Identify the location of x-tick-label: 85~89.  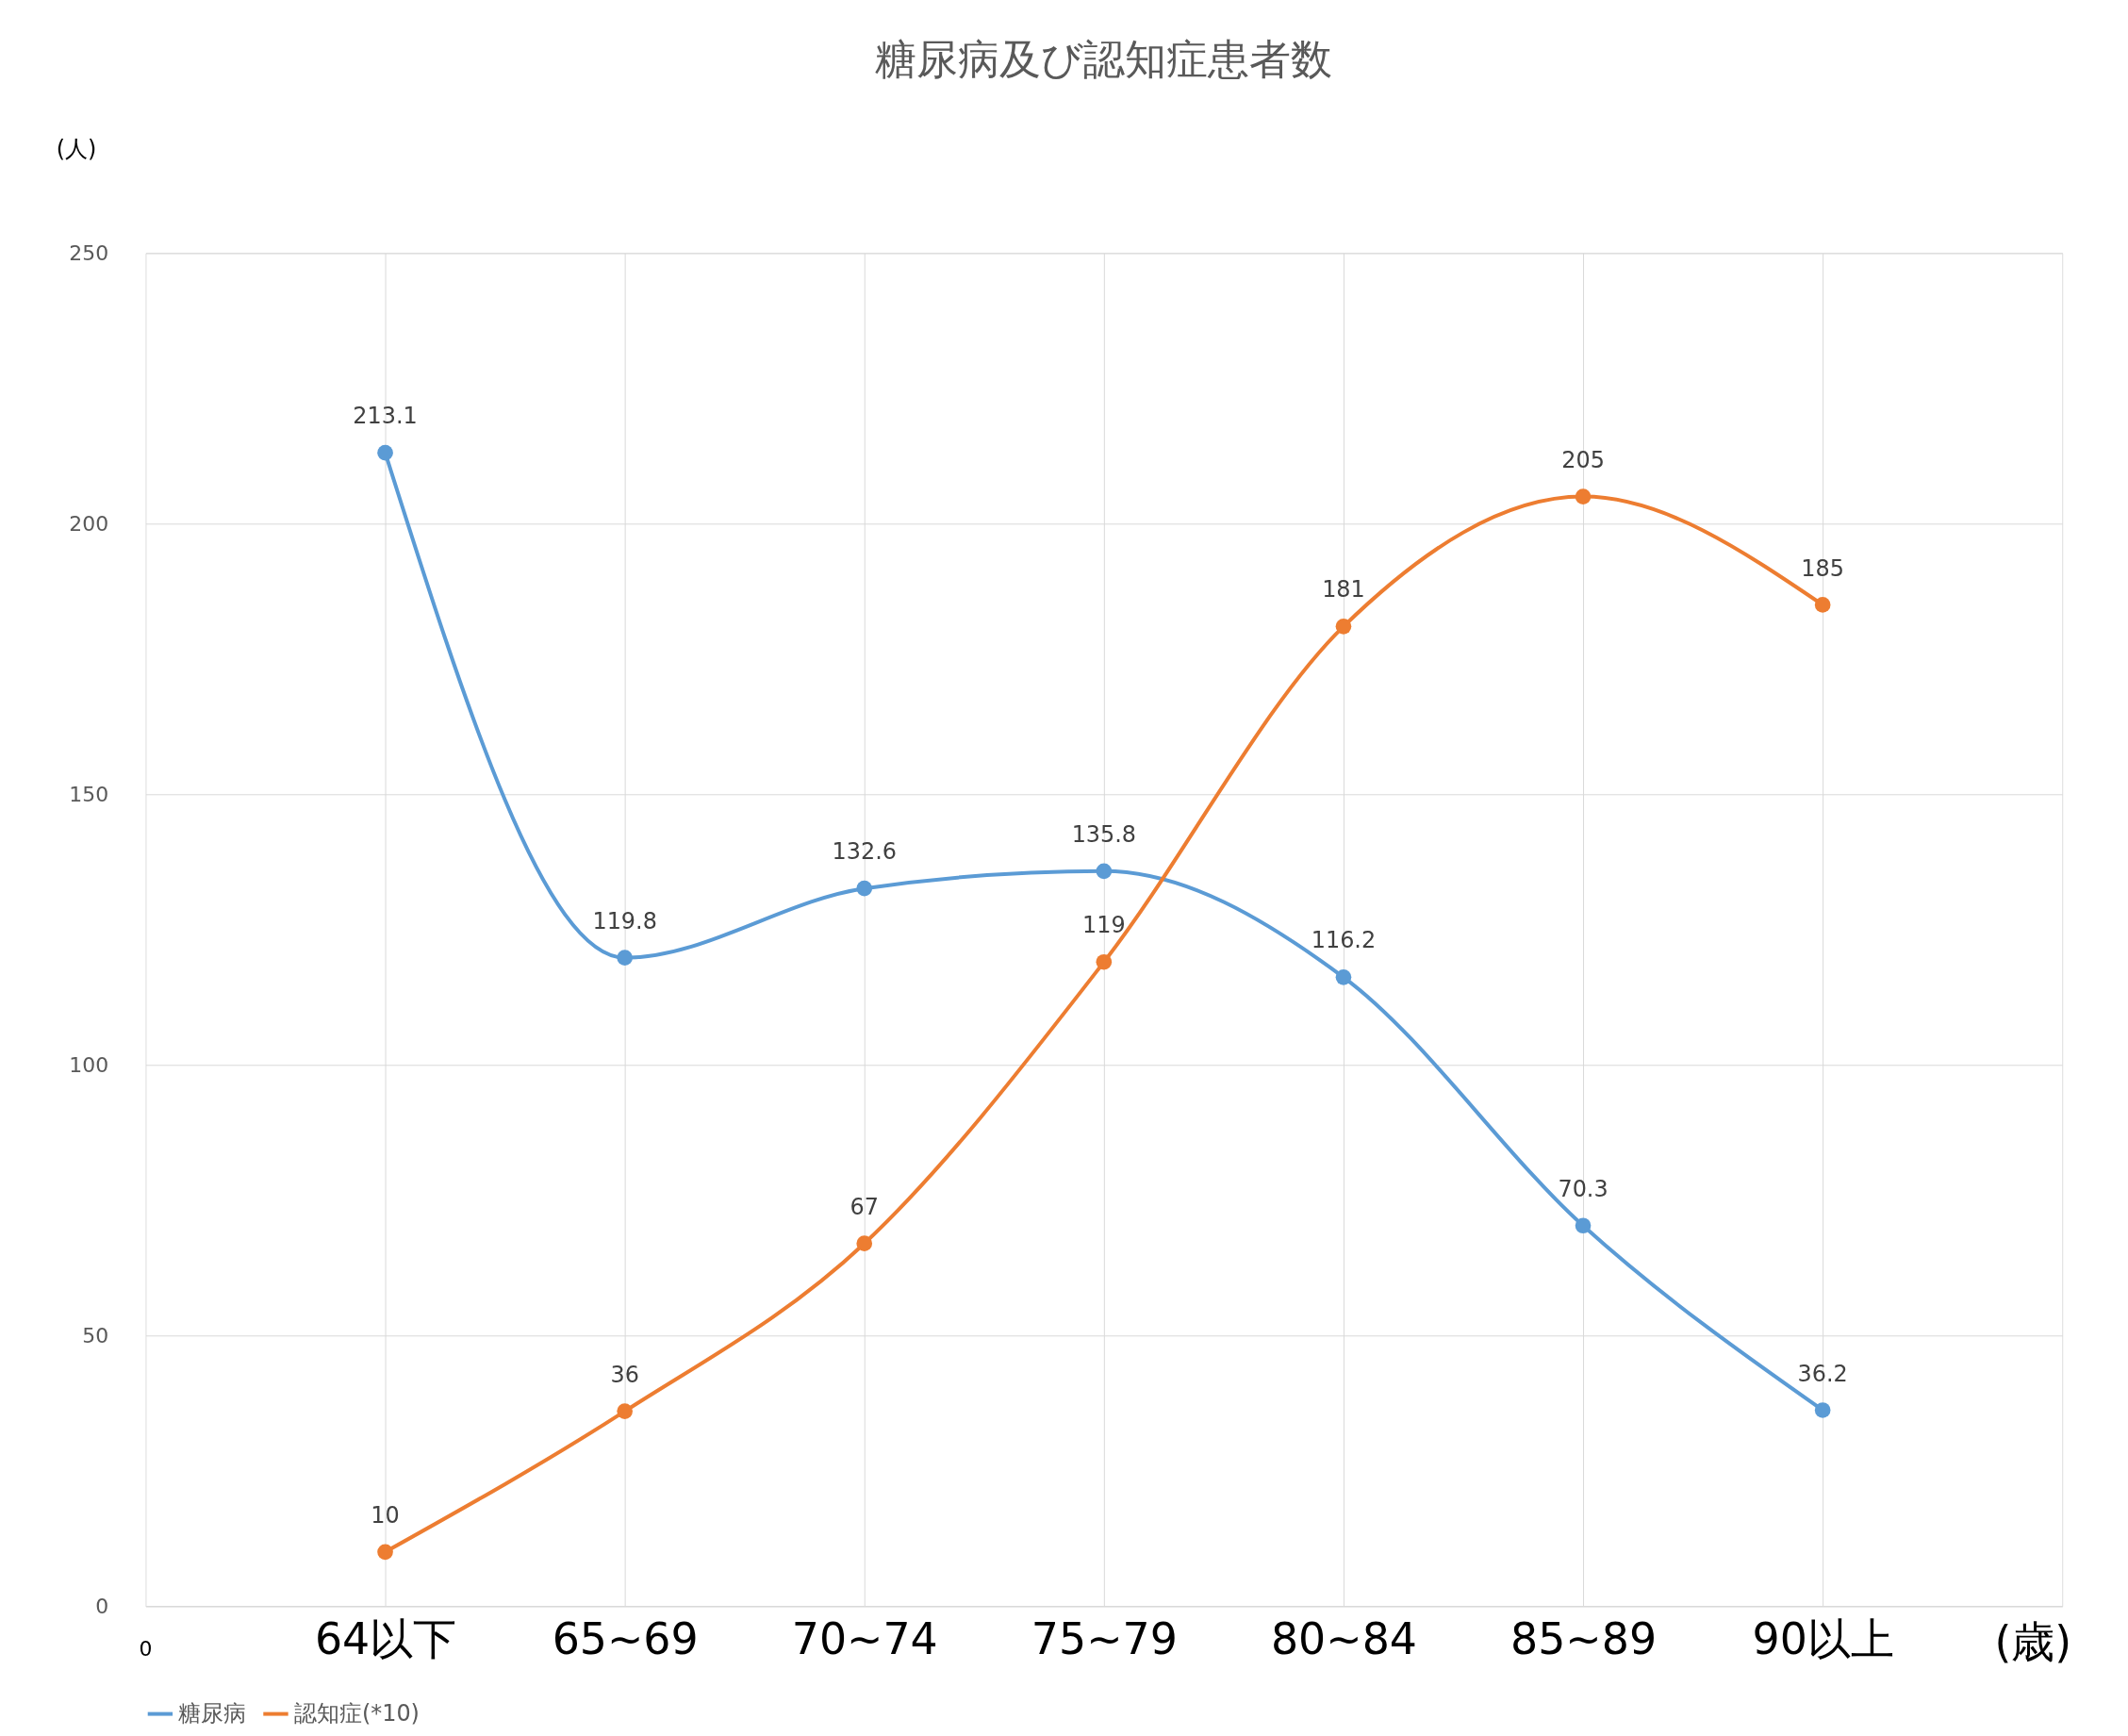
(1584, 1638).